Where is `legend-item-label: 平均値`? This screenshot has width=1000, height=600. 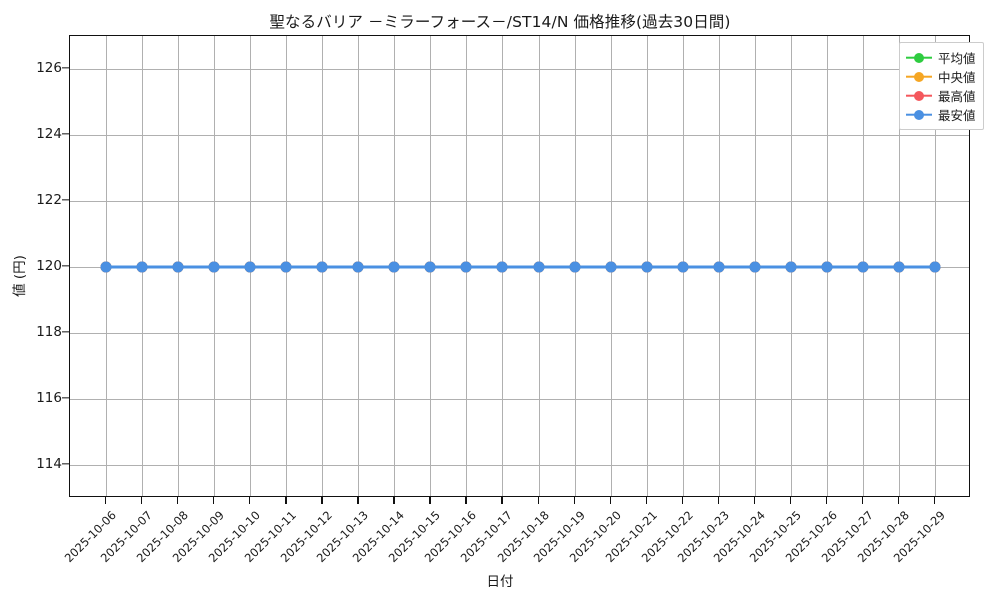
legend-item-label: 平均値 is located at coordinates (957, 58).